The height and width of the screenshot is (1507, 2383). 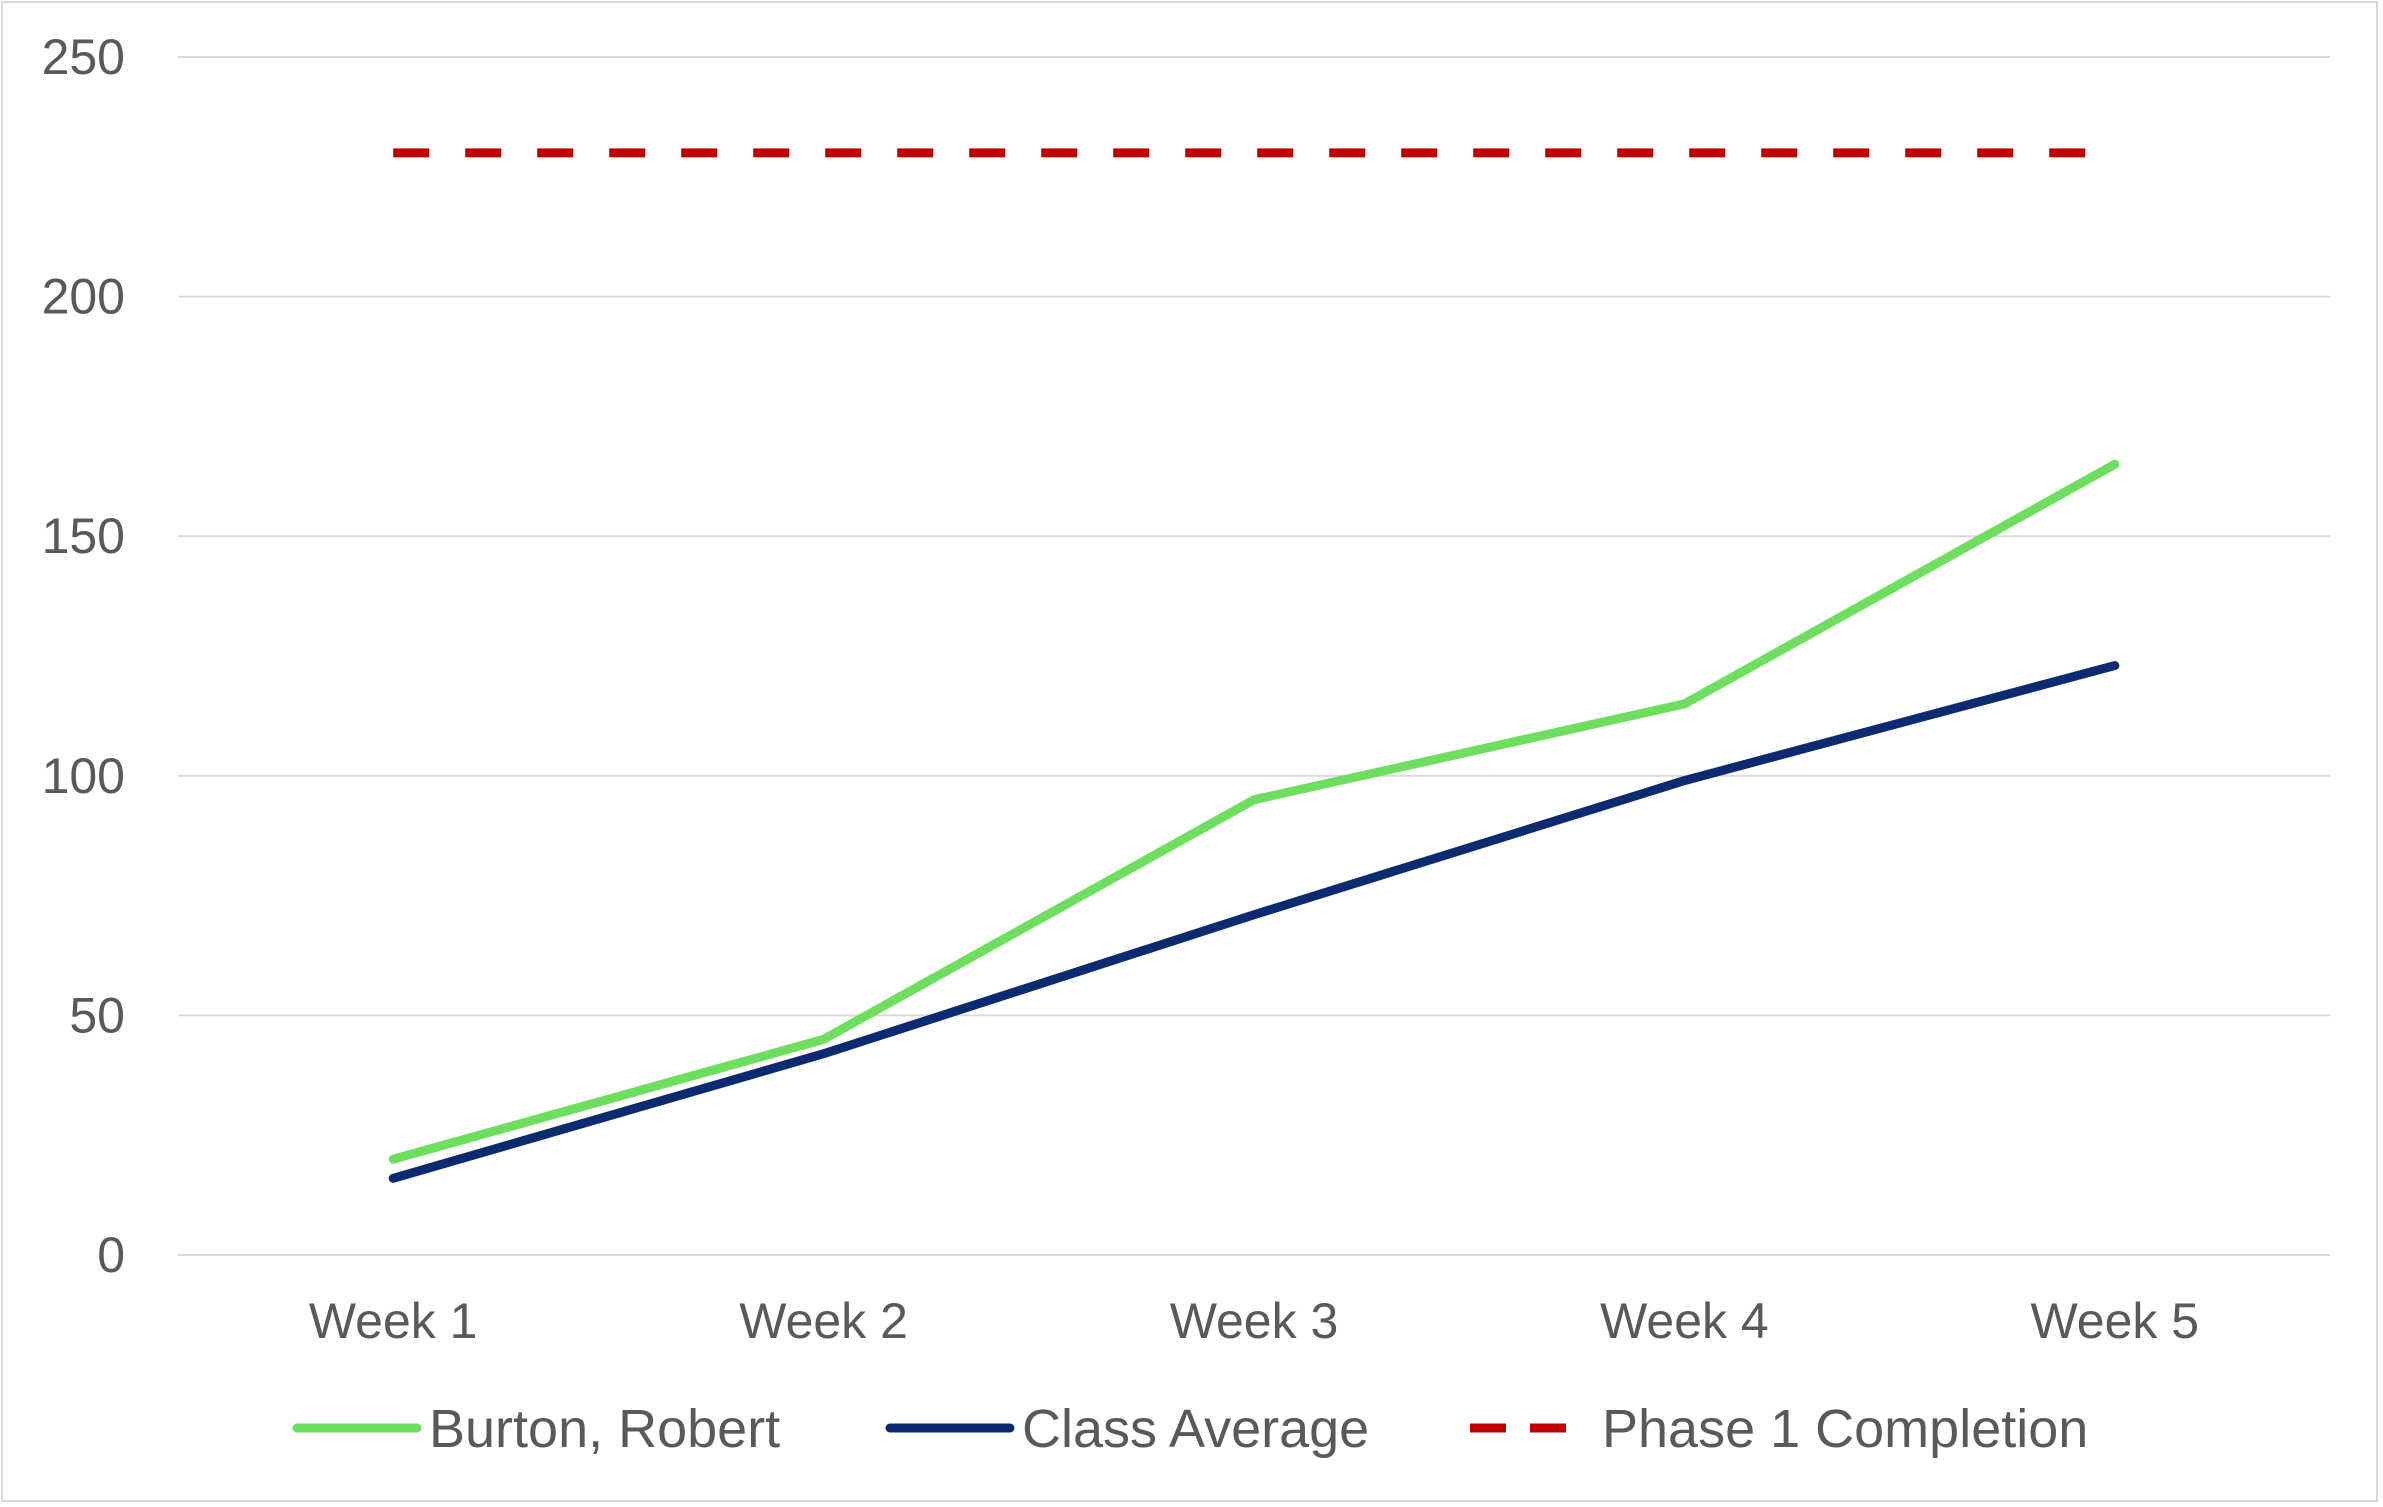 I want to click on x-tick-label-4: Week 4, so click(x=1684, y=1321).